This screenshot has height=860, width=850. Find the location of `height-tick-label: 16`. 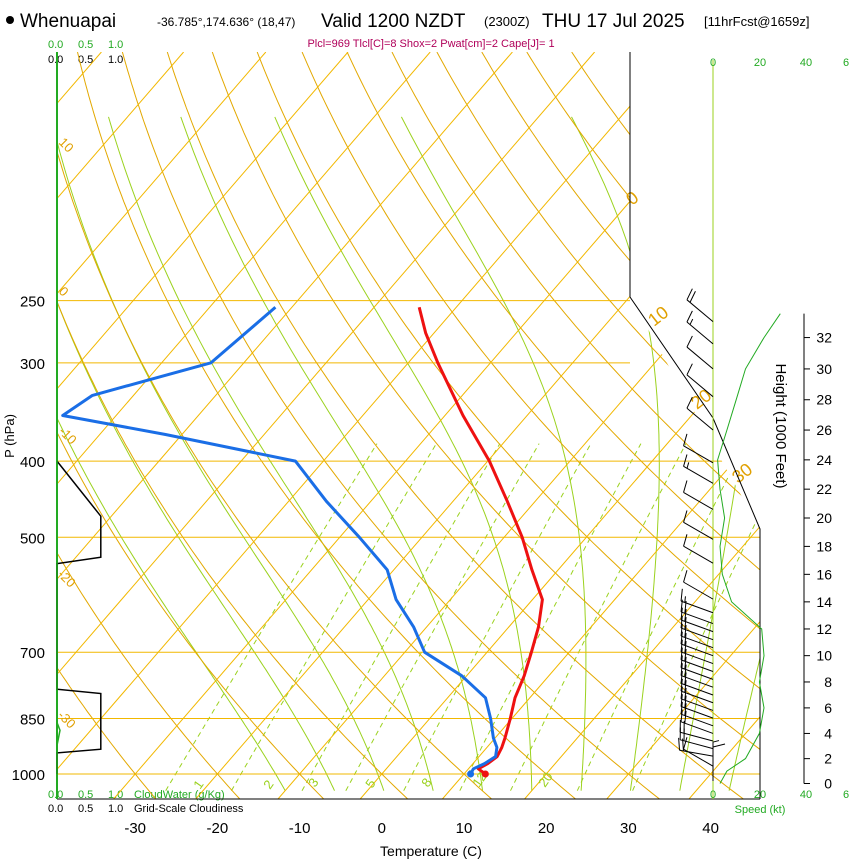

height-tick-label: 16 is located at coordinates (824, 574).